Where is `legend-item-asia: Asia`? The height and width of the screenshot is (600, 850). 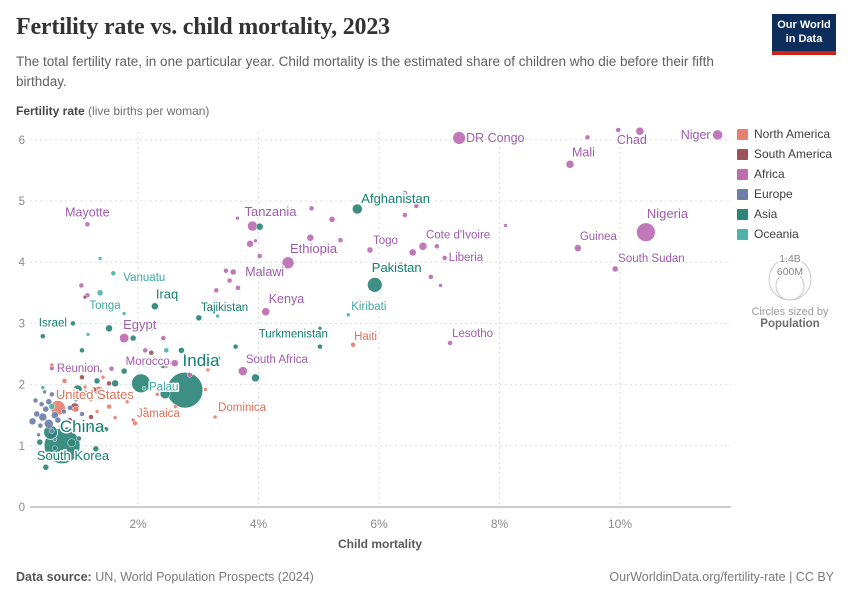
legend-item-asia: Asia is located at coordinates (784, 214).